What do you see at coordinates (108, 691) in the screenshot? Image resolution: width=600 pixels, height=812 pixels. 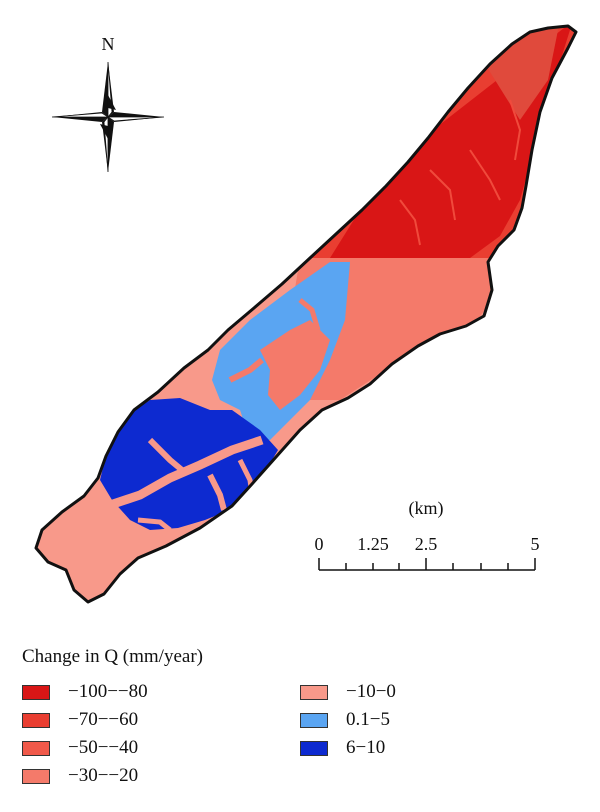 I see `legend-label-1: −100−−80` at bounding box center [108, 691].